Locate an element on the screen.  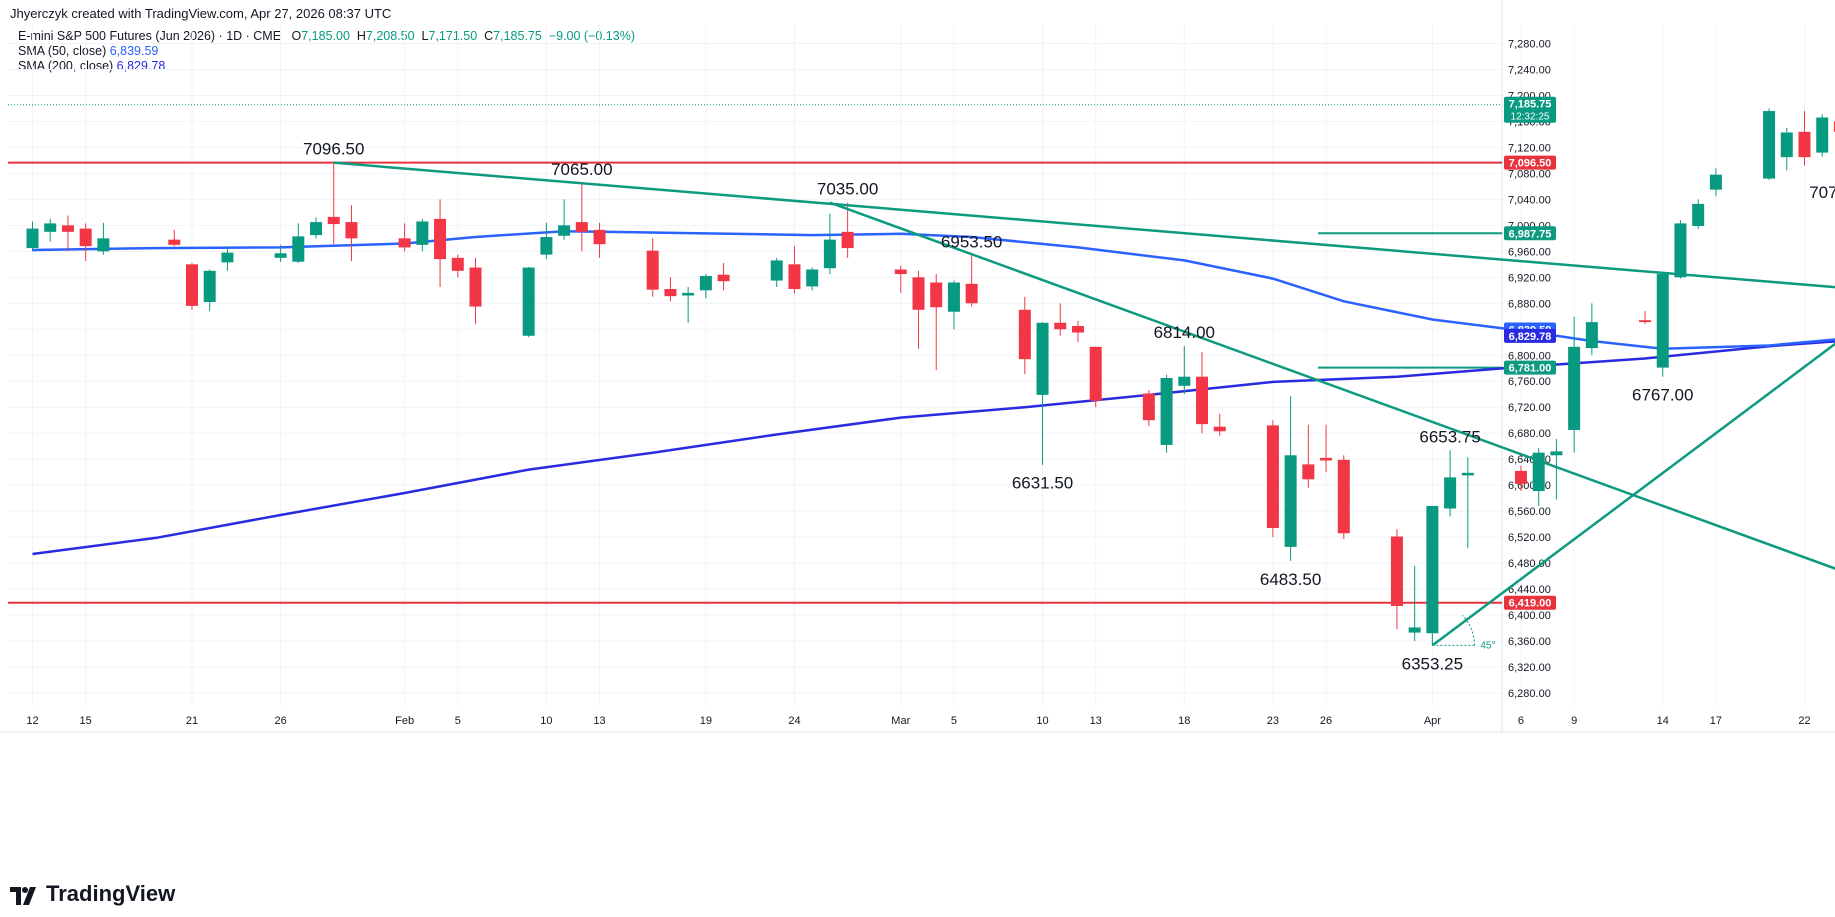
brand-logo: TradingView is located at coordinates (92, 894).